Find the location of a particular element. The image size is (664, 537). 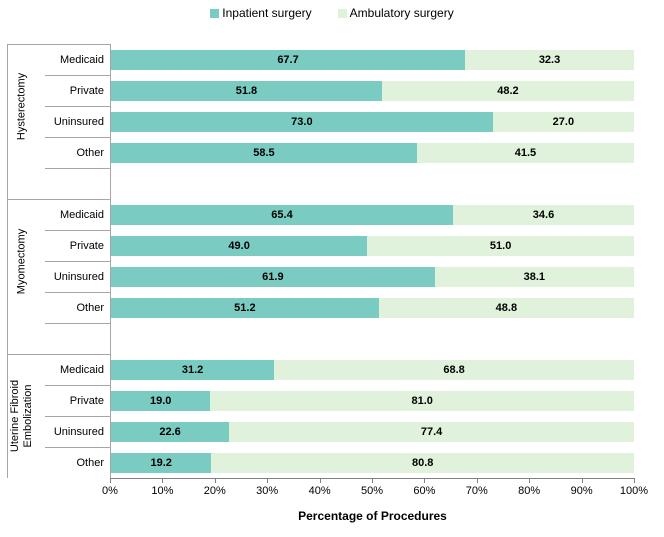

category-outer-border-line is located at coordinates (7, 261).